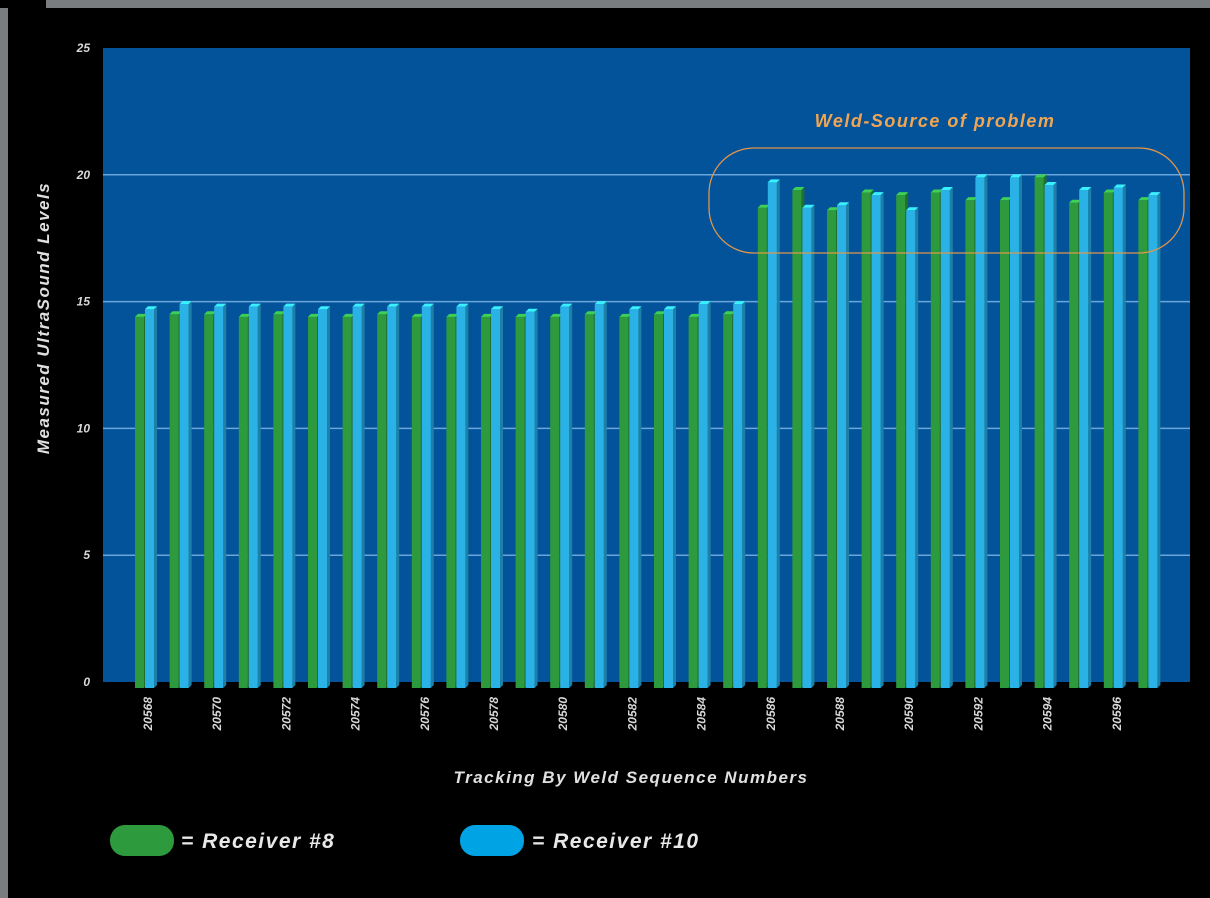 This screenshot has height=898, width=1210. I want to click on x-tick-label: 20568, so click(148, 714).